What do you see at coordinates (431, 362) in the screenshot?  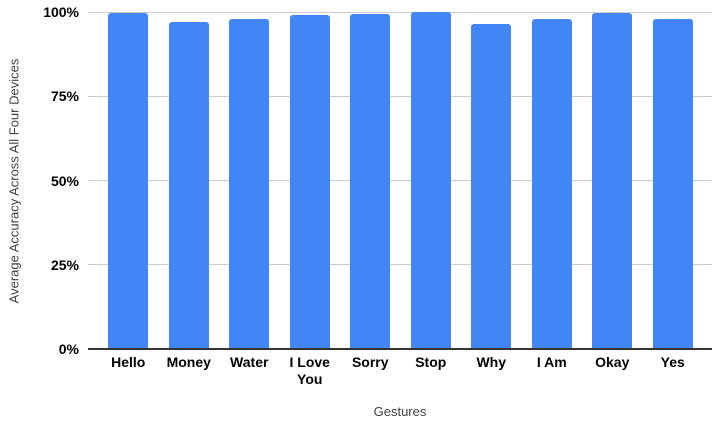 I see `x-tick-label: Stop` at bounding box center [431, 362].